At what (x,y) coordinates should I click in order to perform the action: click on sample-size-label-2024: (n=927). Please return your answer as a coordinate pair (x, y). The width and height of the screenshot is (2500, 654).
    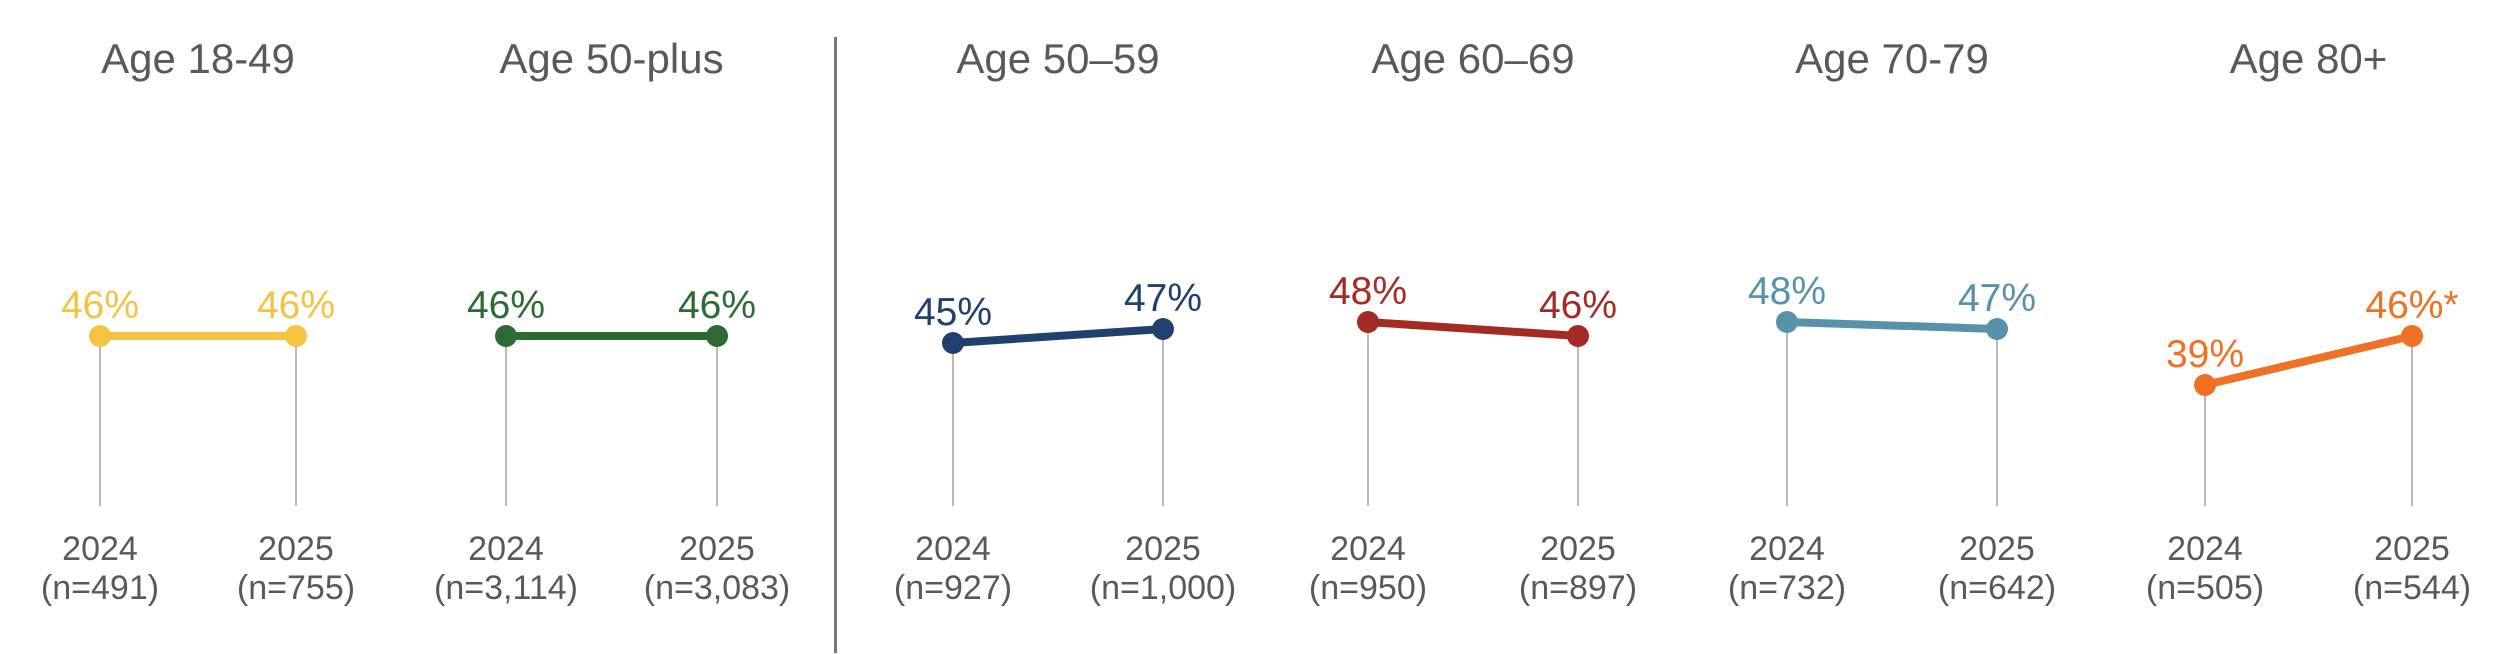
    Looking at the image, I should click on (953, 588).